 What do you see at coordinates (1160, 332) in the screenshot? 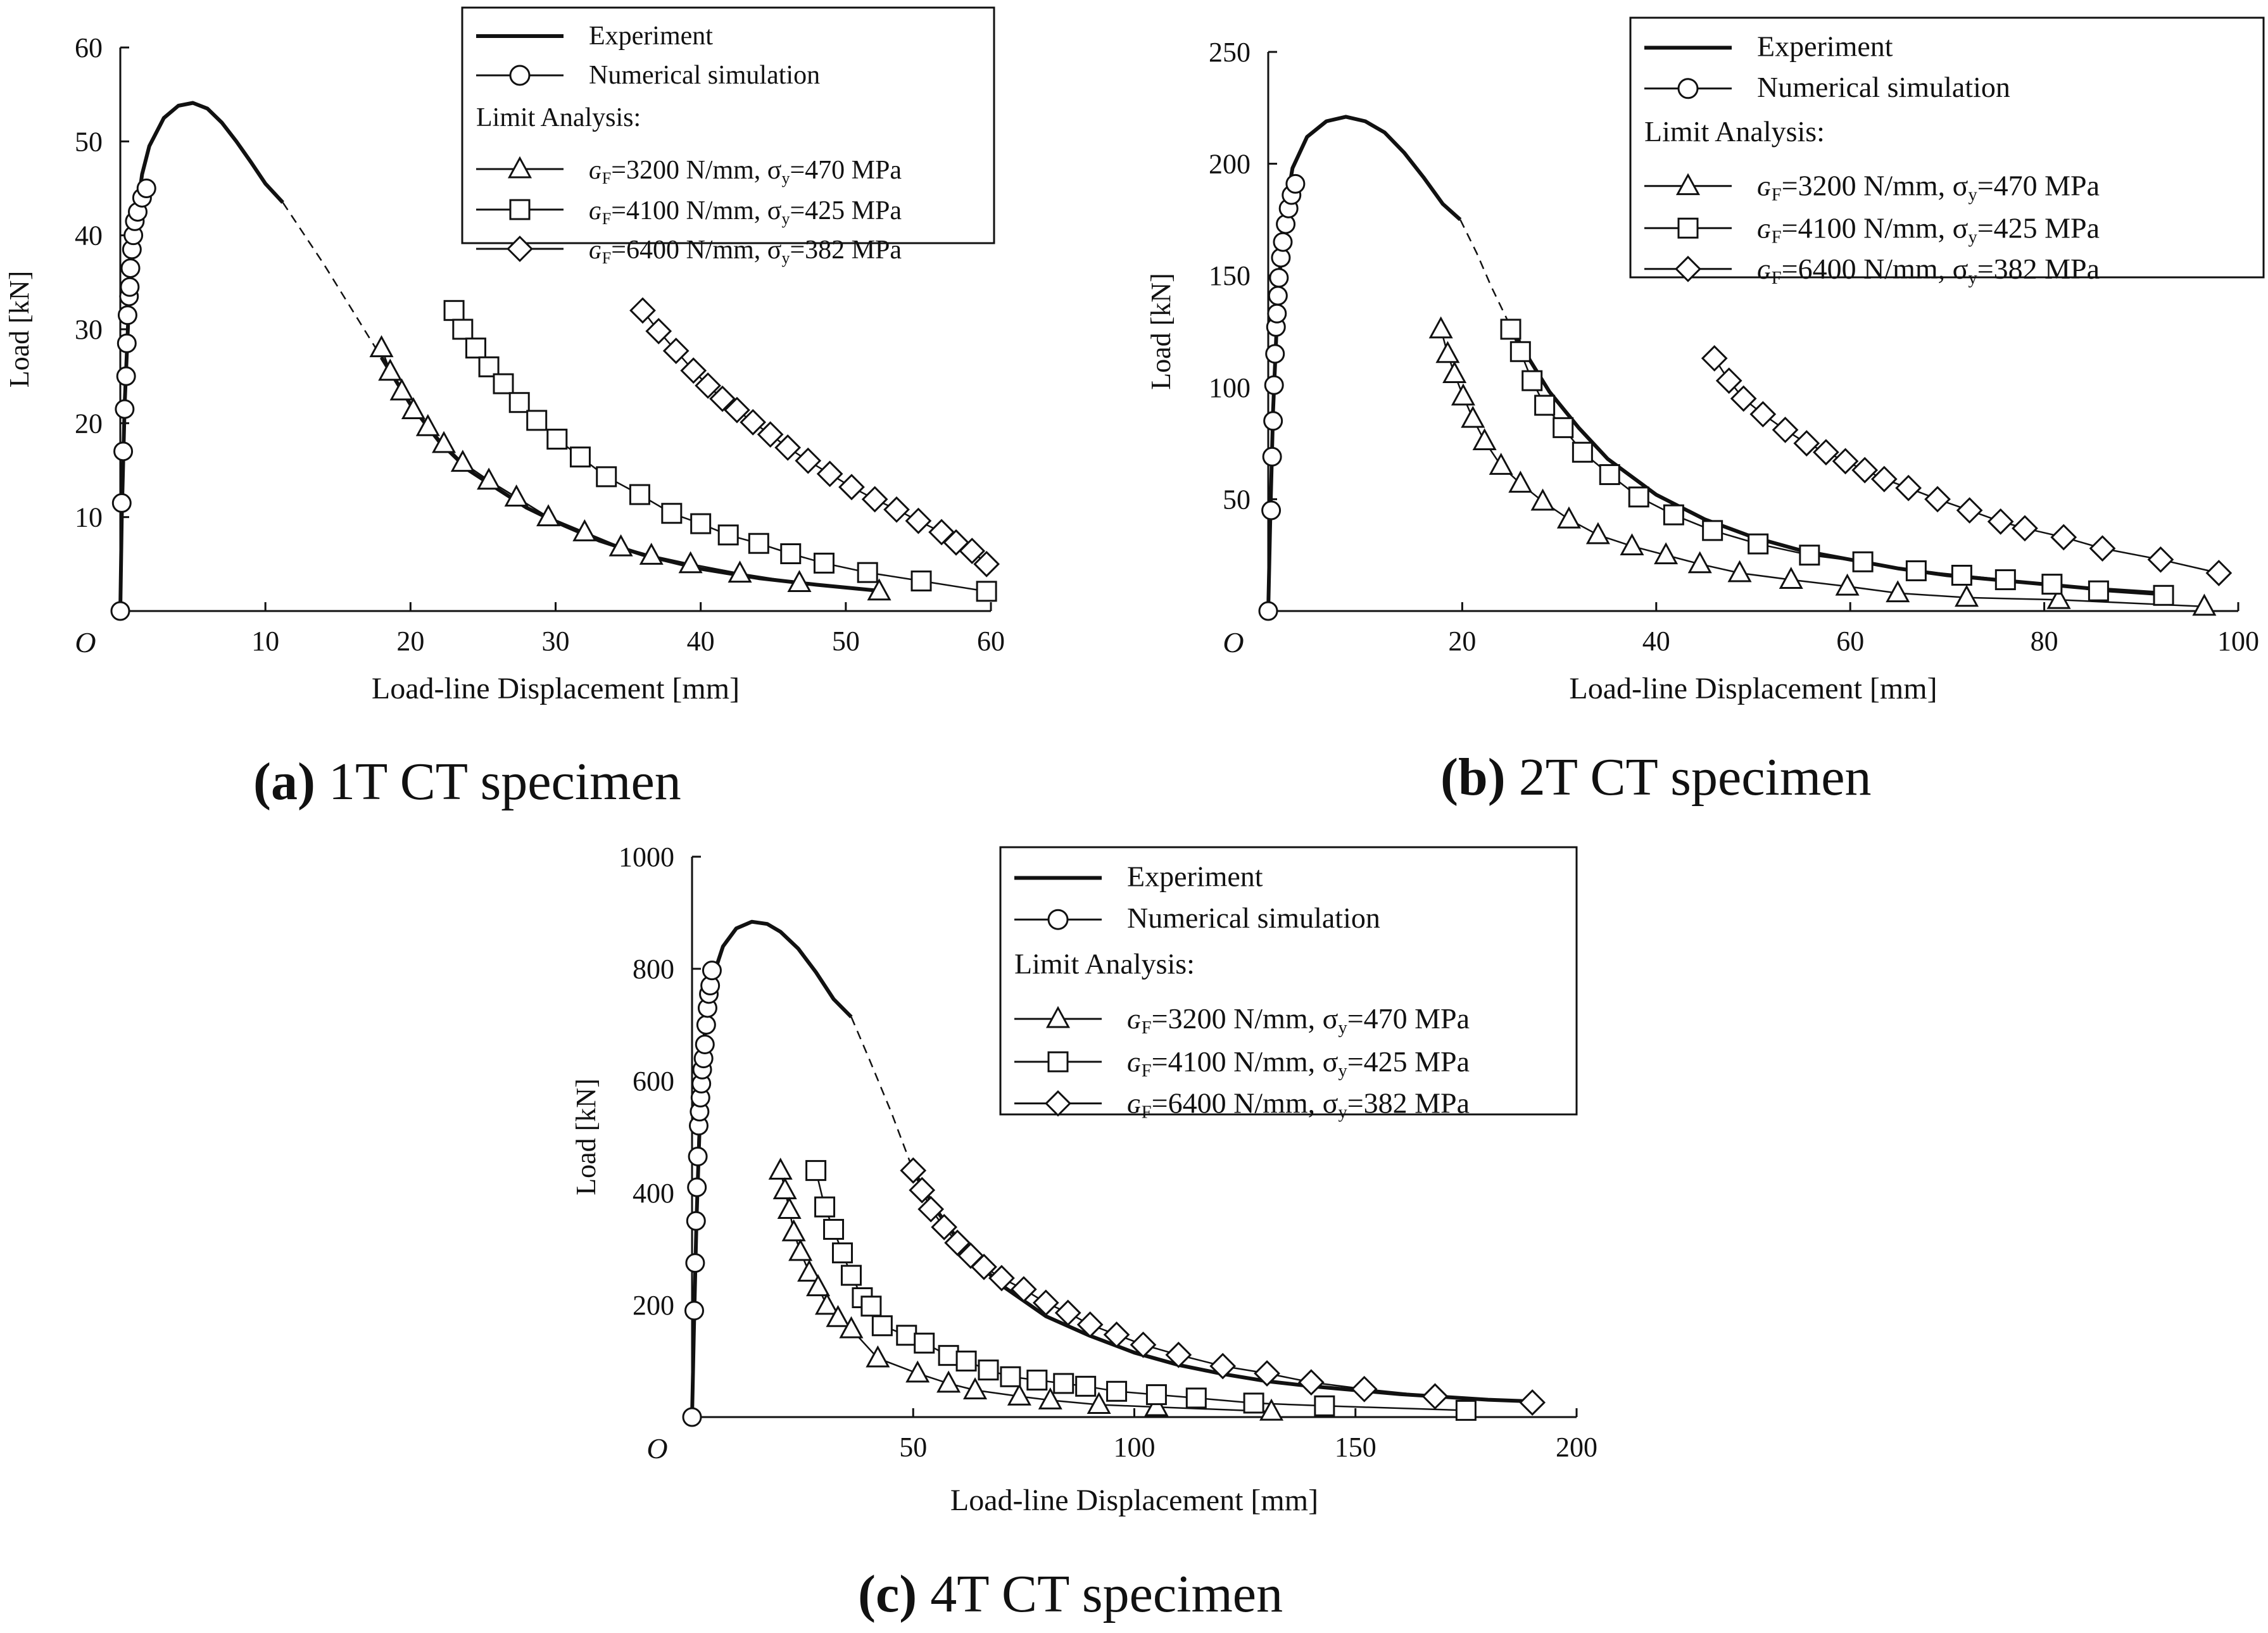
I see `y-axis-label: Load [kN]` at bounding box center [1160, 332].